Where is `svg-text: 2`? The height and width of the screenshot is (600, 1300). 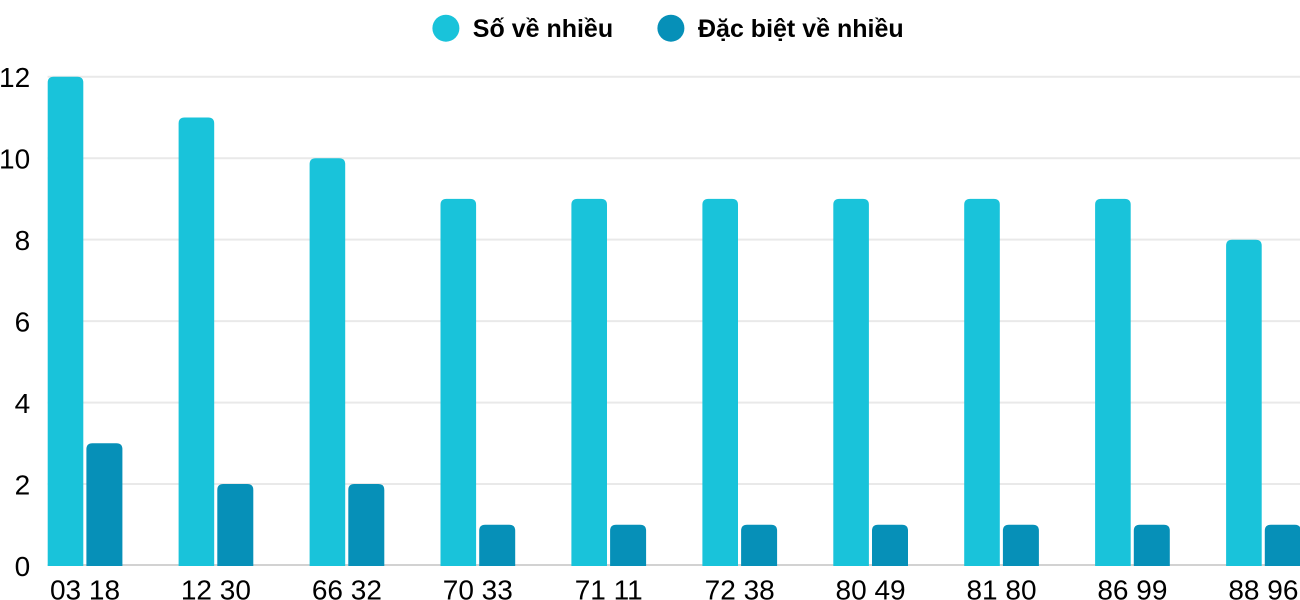
svg-text: 2 is located at coordinates (23, 484).